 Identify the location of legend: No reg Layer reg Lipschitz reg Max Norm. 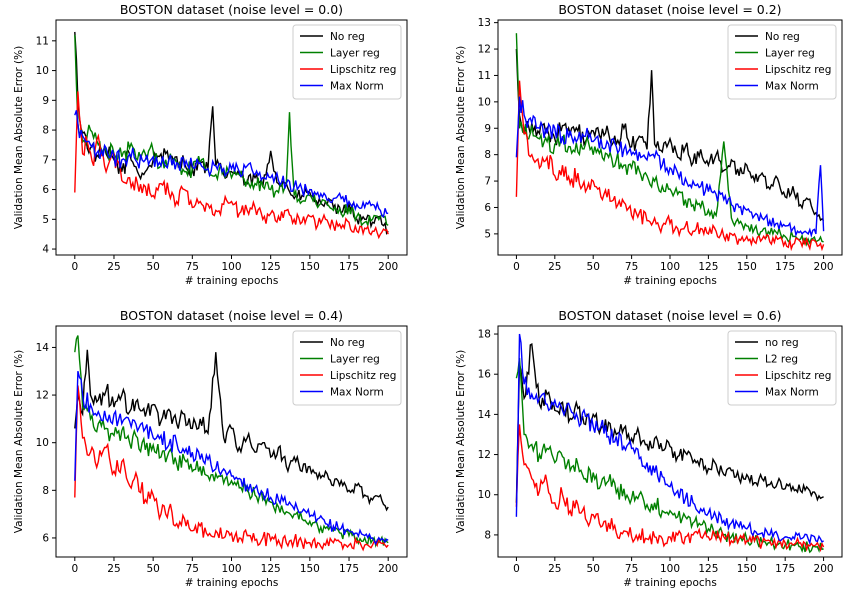
(347, 62).